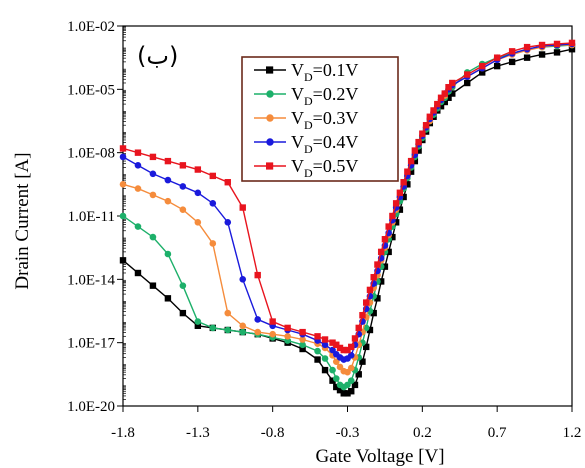 This screenshot has width=585, height=468. Describe the element at coordinates (91, 154) in the screenshot. I see `y-tick-label: 1.0E-08` at that location.